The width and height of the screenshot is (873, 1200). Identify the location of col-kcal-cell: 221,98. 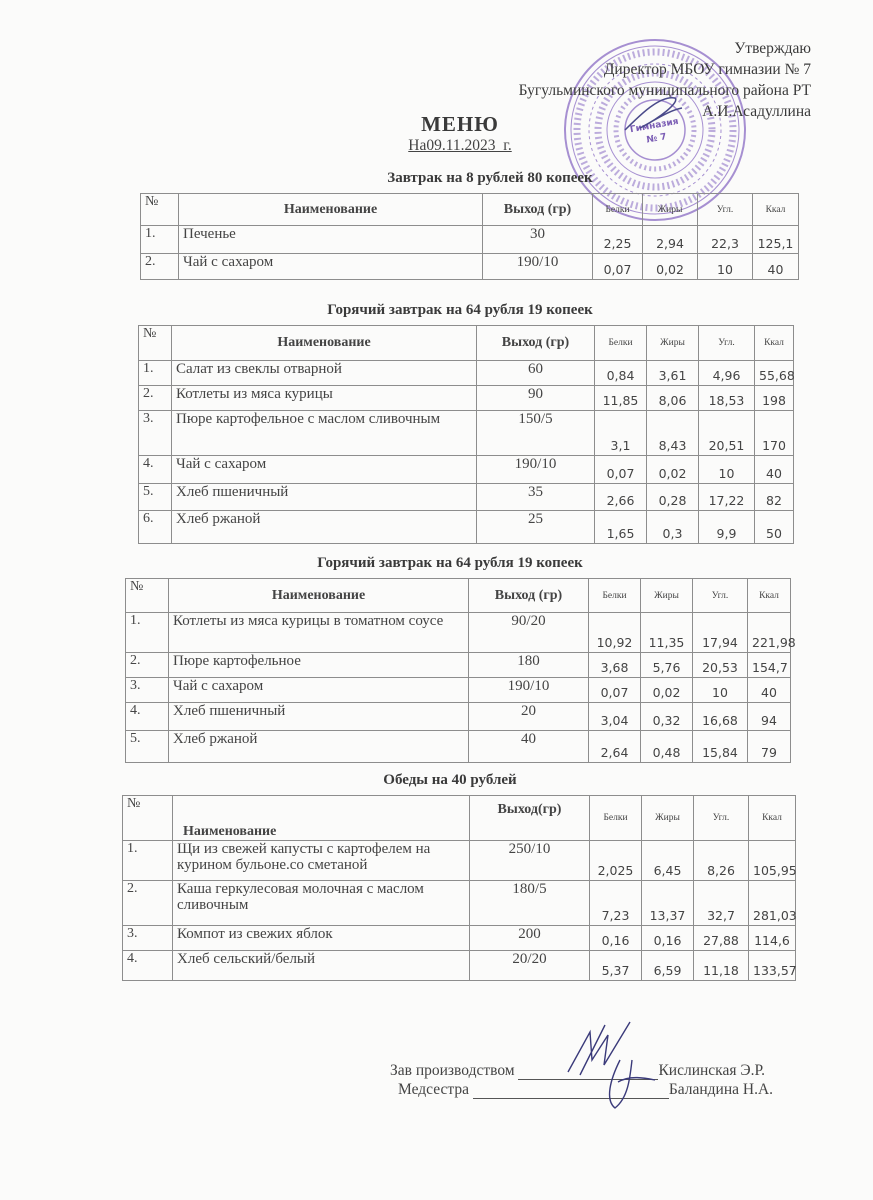
(771, 632).